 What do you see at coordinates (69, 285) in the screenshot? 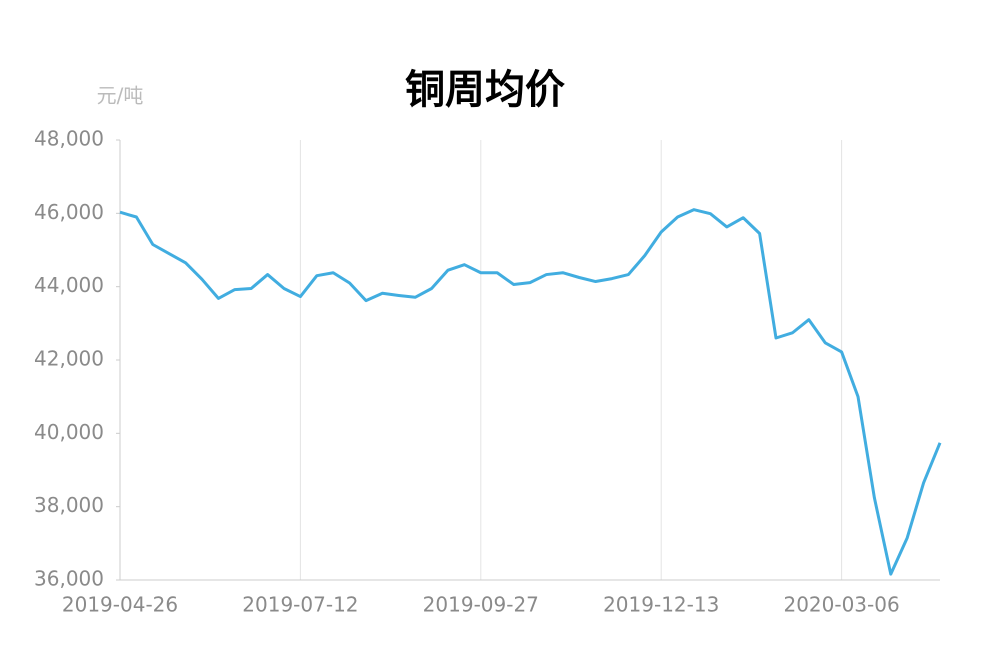
I see `y-tick-label: 44,000` at bounding box center [69, 285].